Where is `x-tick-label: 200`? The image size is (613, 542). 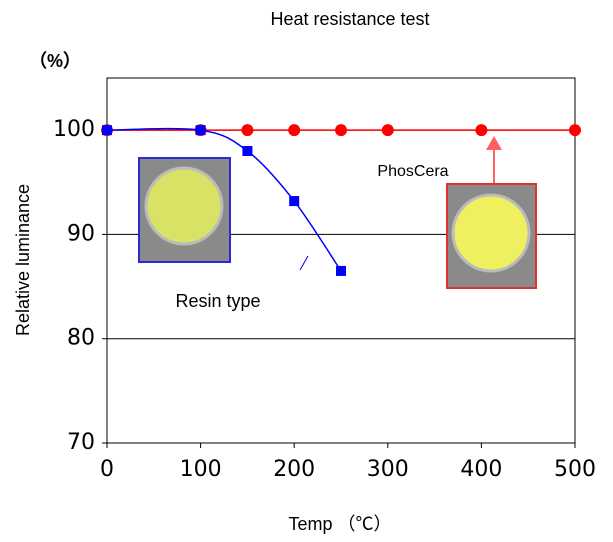
x-tick-label: 200 is located at coordinates (294, 469).